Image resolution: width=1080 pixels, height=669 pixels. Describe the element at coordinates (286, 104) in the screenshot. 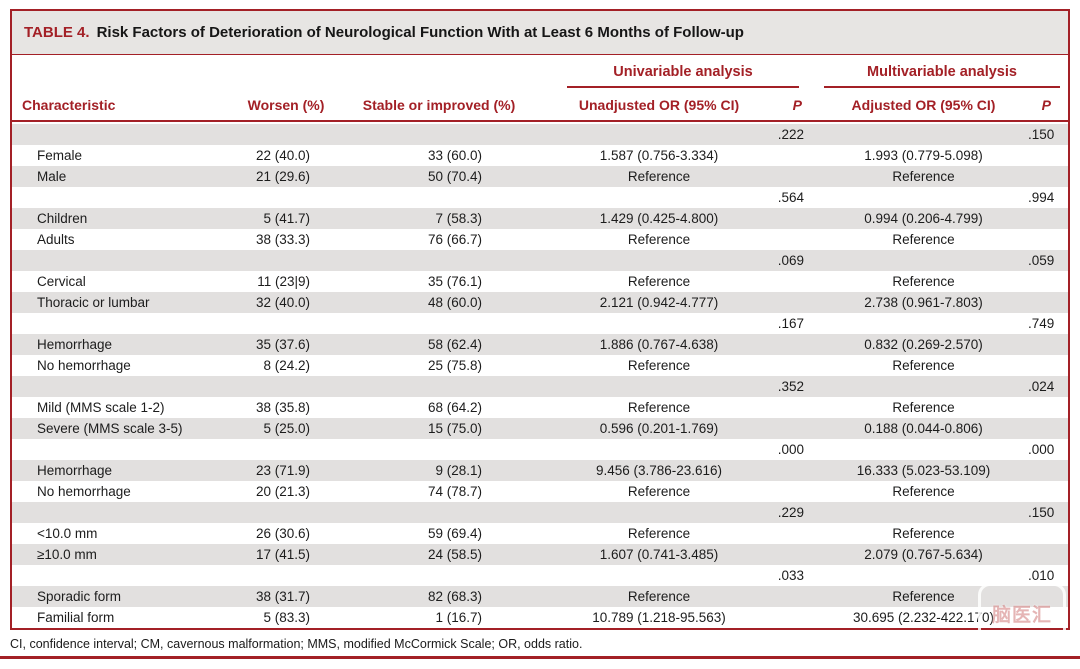

I see `column-header-worsen: Worsen (%)` at that location.